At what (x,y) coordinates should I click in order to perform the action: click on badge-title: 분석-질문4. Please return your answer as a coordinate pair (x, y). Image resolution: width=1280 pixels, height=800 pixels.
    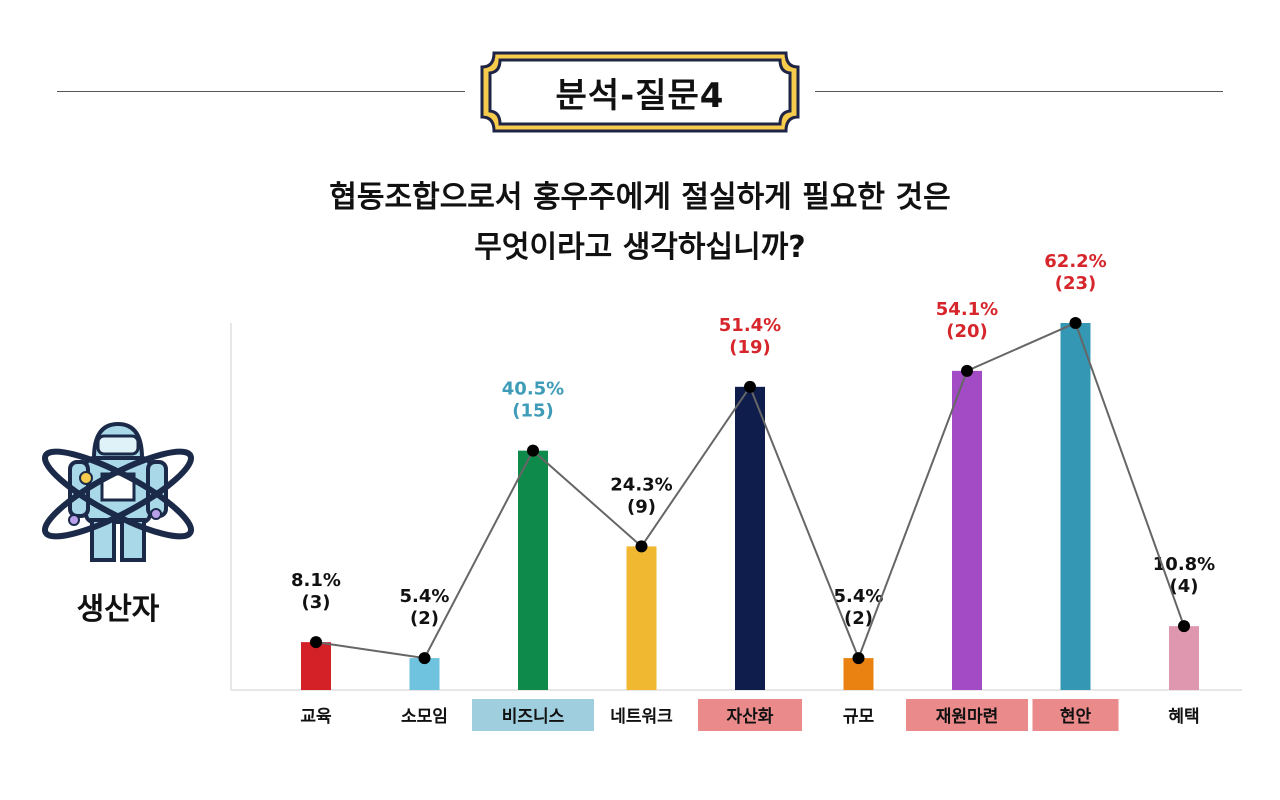
    Looking at the image, I should click on (640, 95).